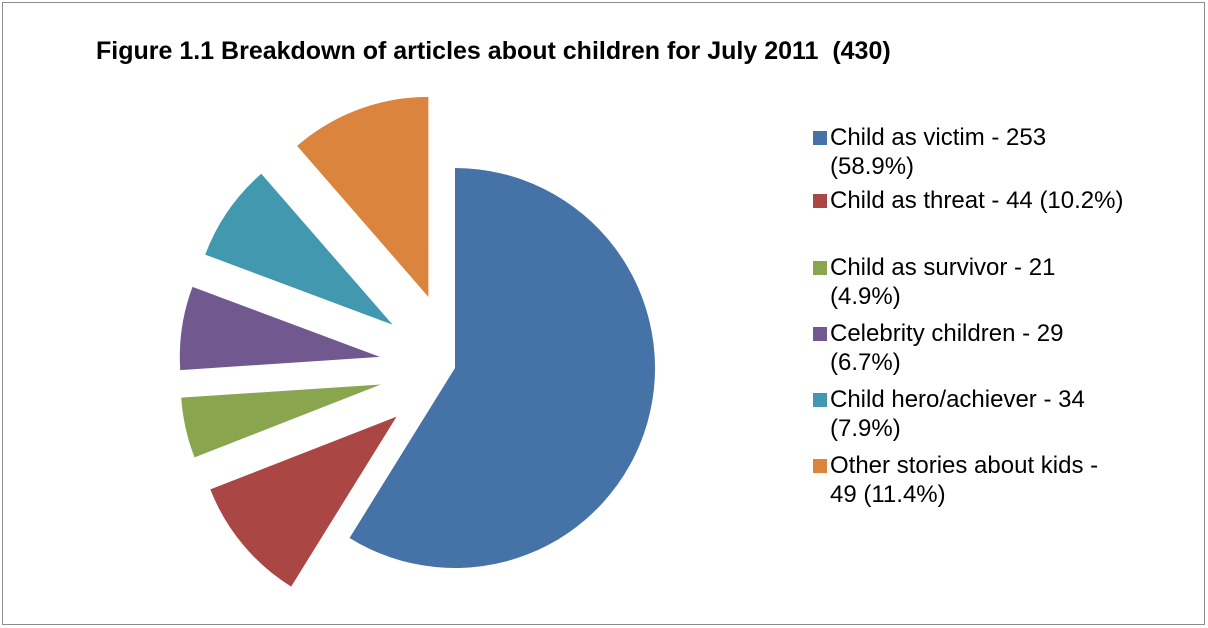 This screenshot has width=1208, height=628. I want to click on legend-label: Child as survivor - 21 (4.9%), so click(943, 282).